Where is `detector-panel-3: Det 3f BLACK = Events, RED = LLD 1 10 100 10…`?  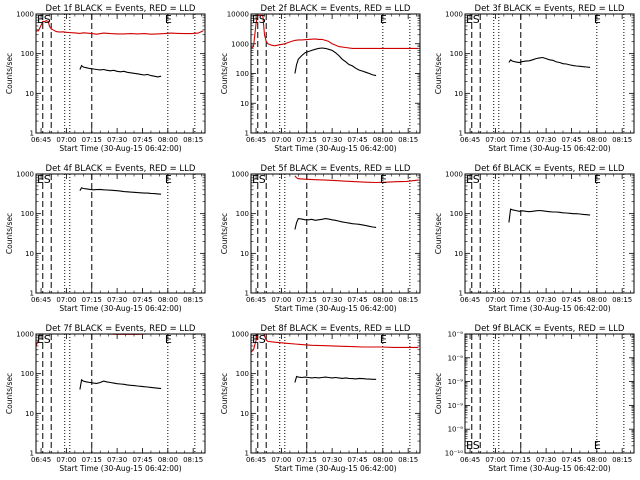 detector-panel-3: Det 3f BLACK = Events, RED = LLD 1 10 100 10… is located at coordinates (534, 78).